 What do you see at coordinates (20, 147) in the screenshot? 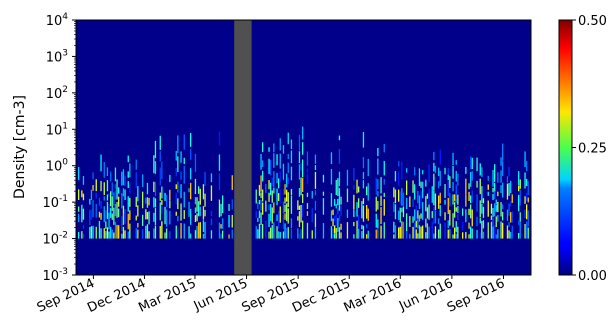
I see `y-axis-title: Density [cm-3]` at bounding box center [20, 147].